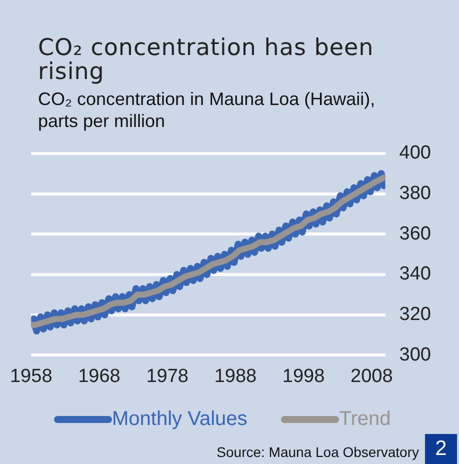 The width and height of the screenshot is (459, 464). What do you see at coordinates (415, 274) in the screenshot?
I see `y-tick-label: 340` at bounding box center [415, 274].